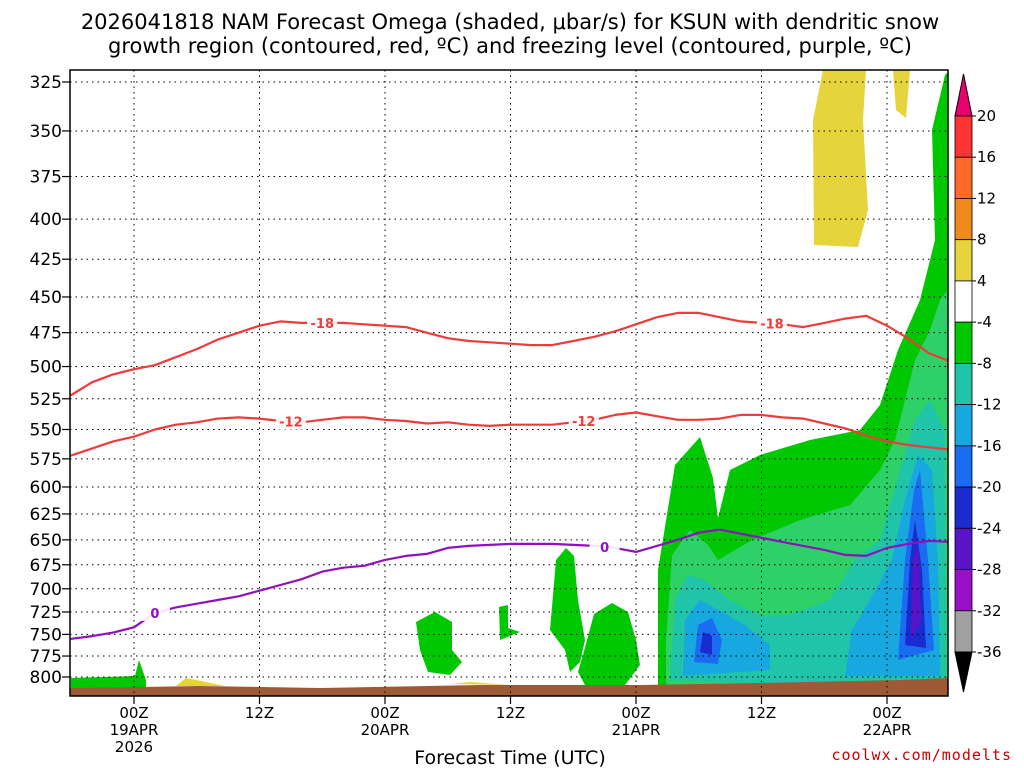 Image resolution: width=1024 pixels, height=768 pixels. What do you see at coordinates (984, 322) in the screenshot?
I see `colorbar-tick-label: -4` at bounding box center [984, 322].